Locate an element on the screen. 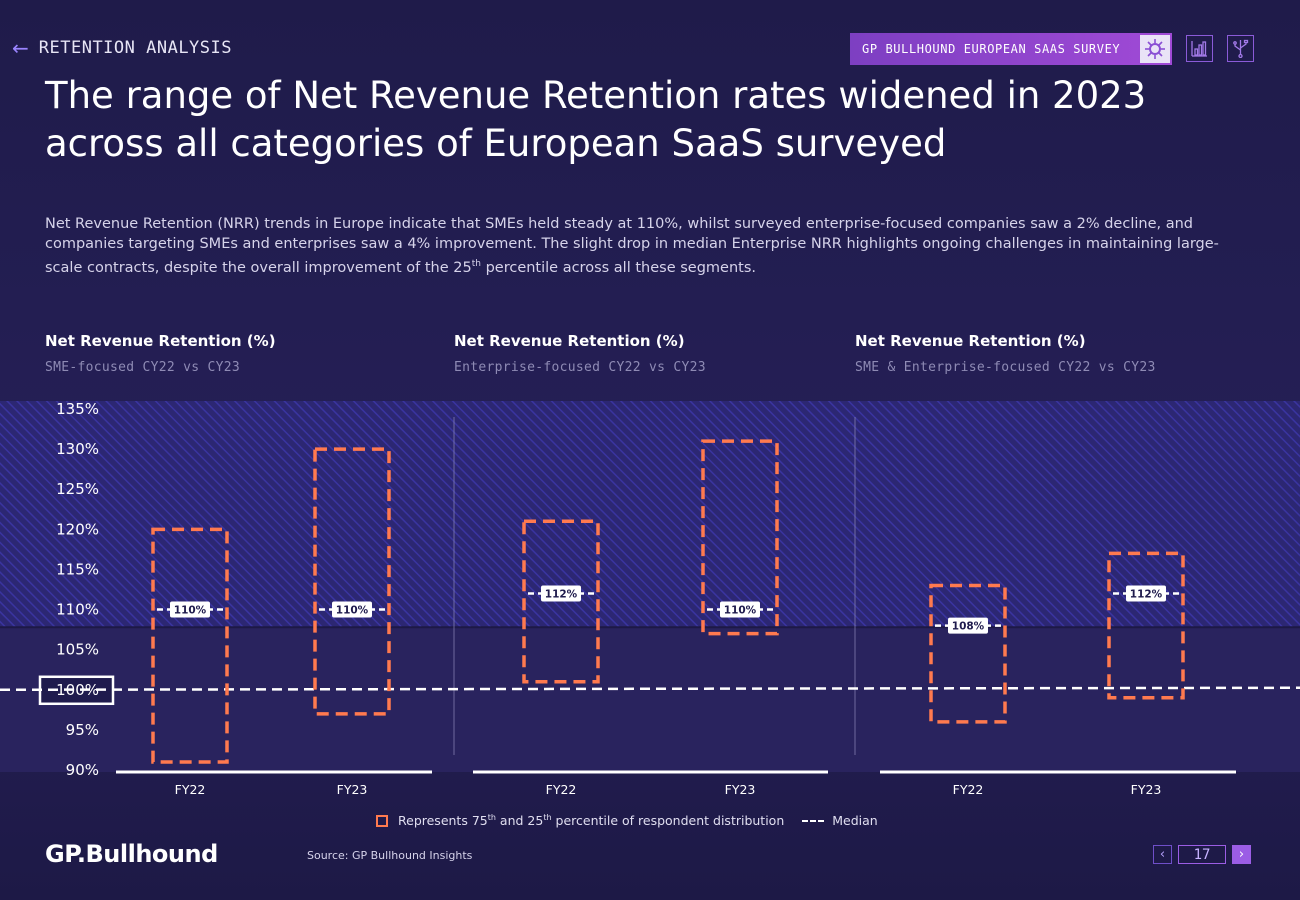  y-tick-label: 95% is located at coordinates (82, 730).